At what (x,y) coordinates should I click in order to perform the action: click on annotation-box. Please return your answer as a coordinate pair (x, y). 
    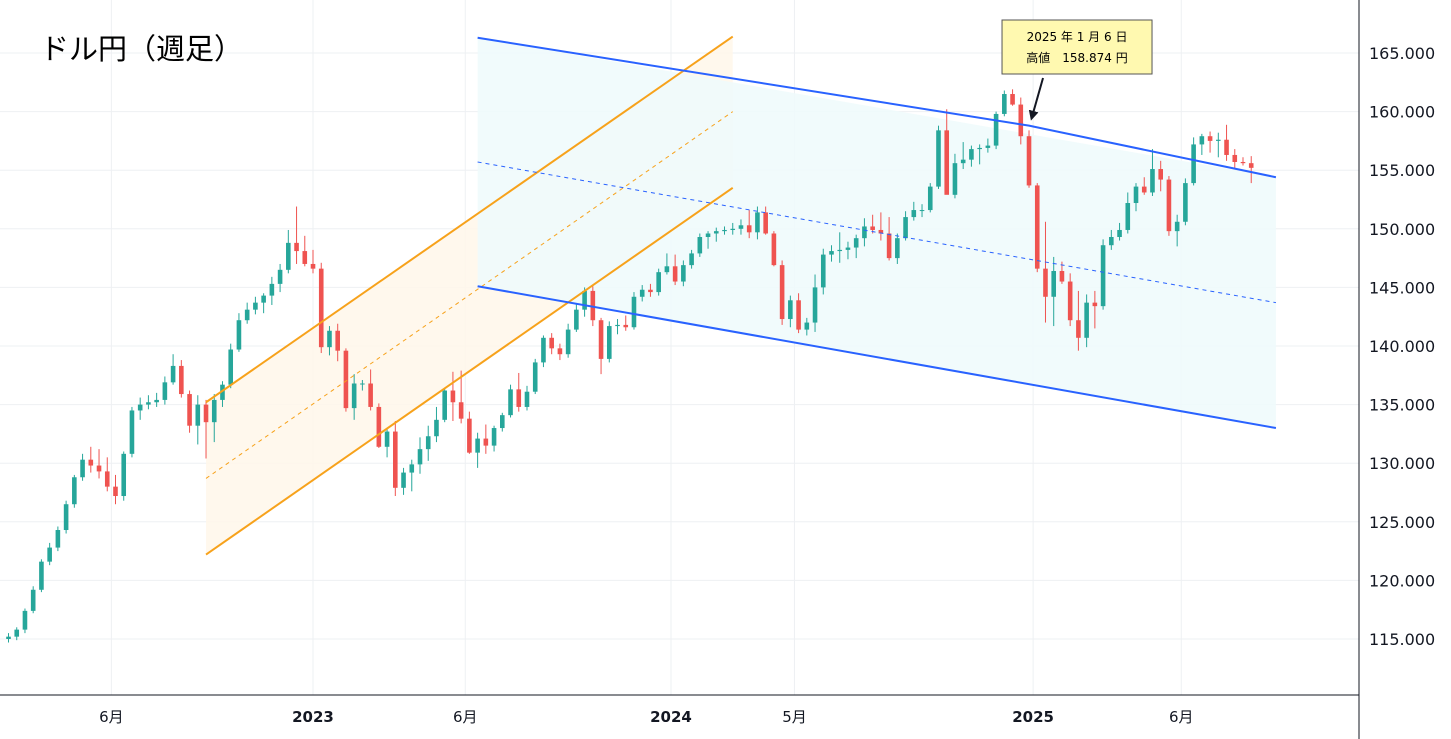
    Looking at the image, I should click on (1077, 47).